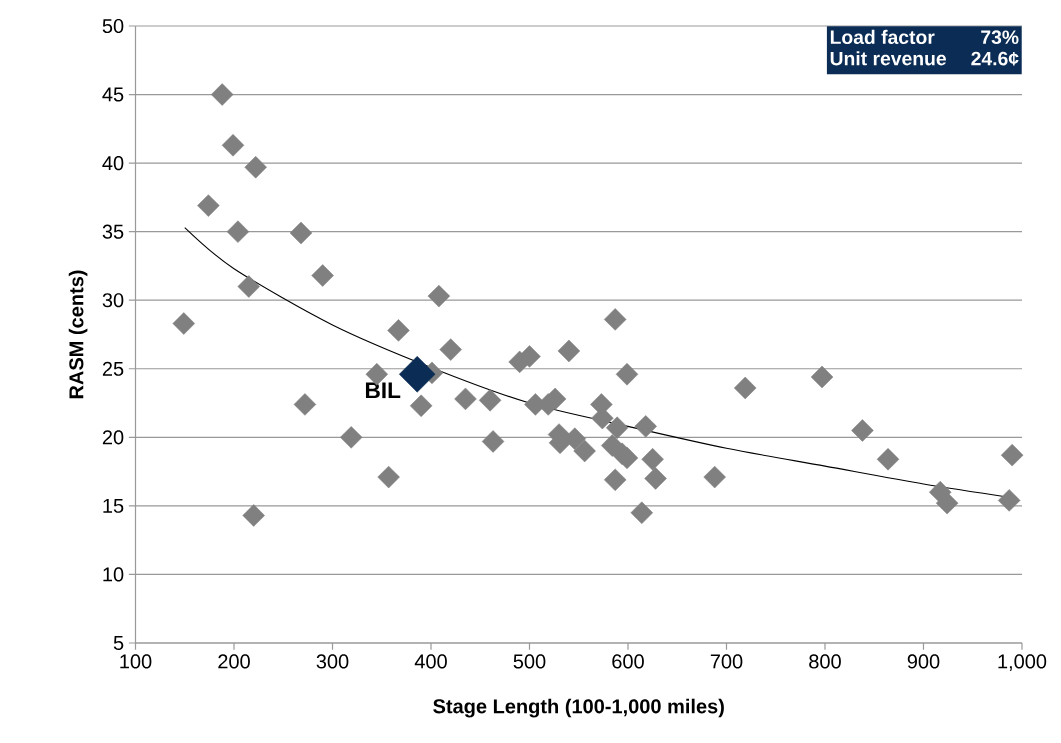  I want to click on annotation: Load factor, so click(882, 37).